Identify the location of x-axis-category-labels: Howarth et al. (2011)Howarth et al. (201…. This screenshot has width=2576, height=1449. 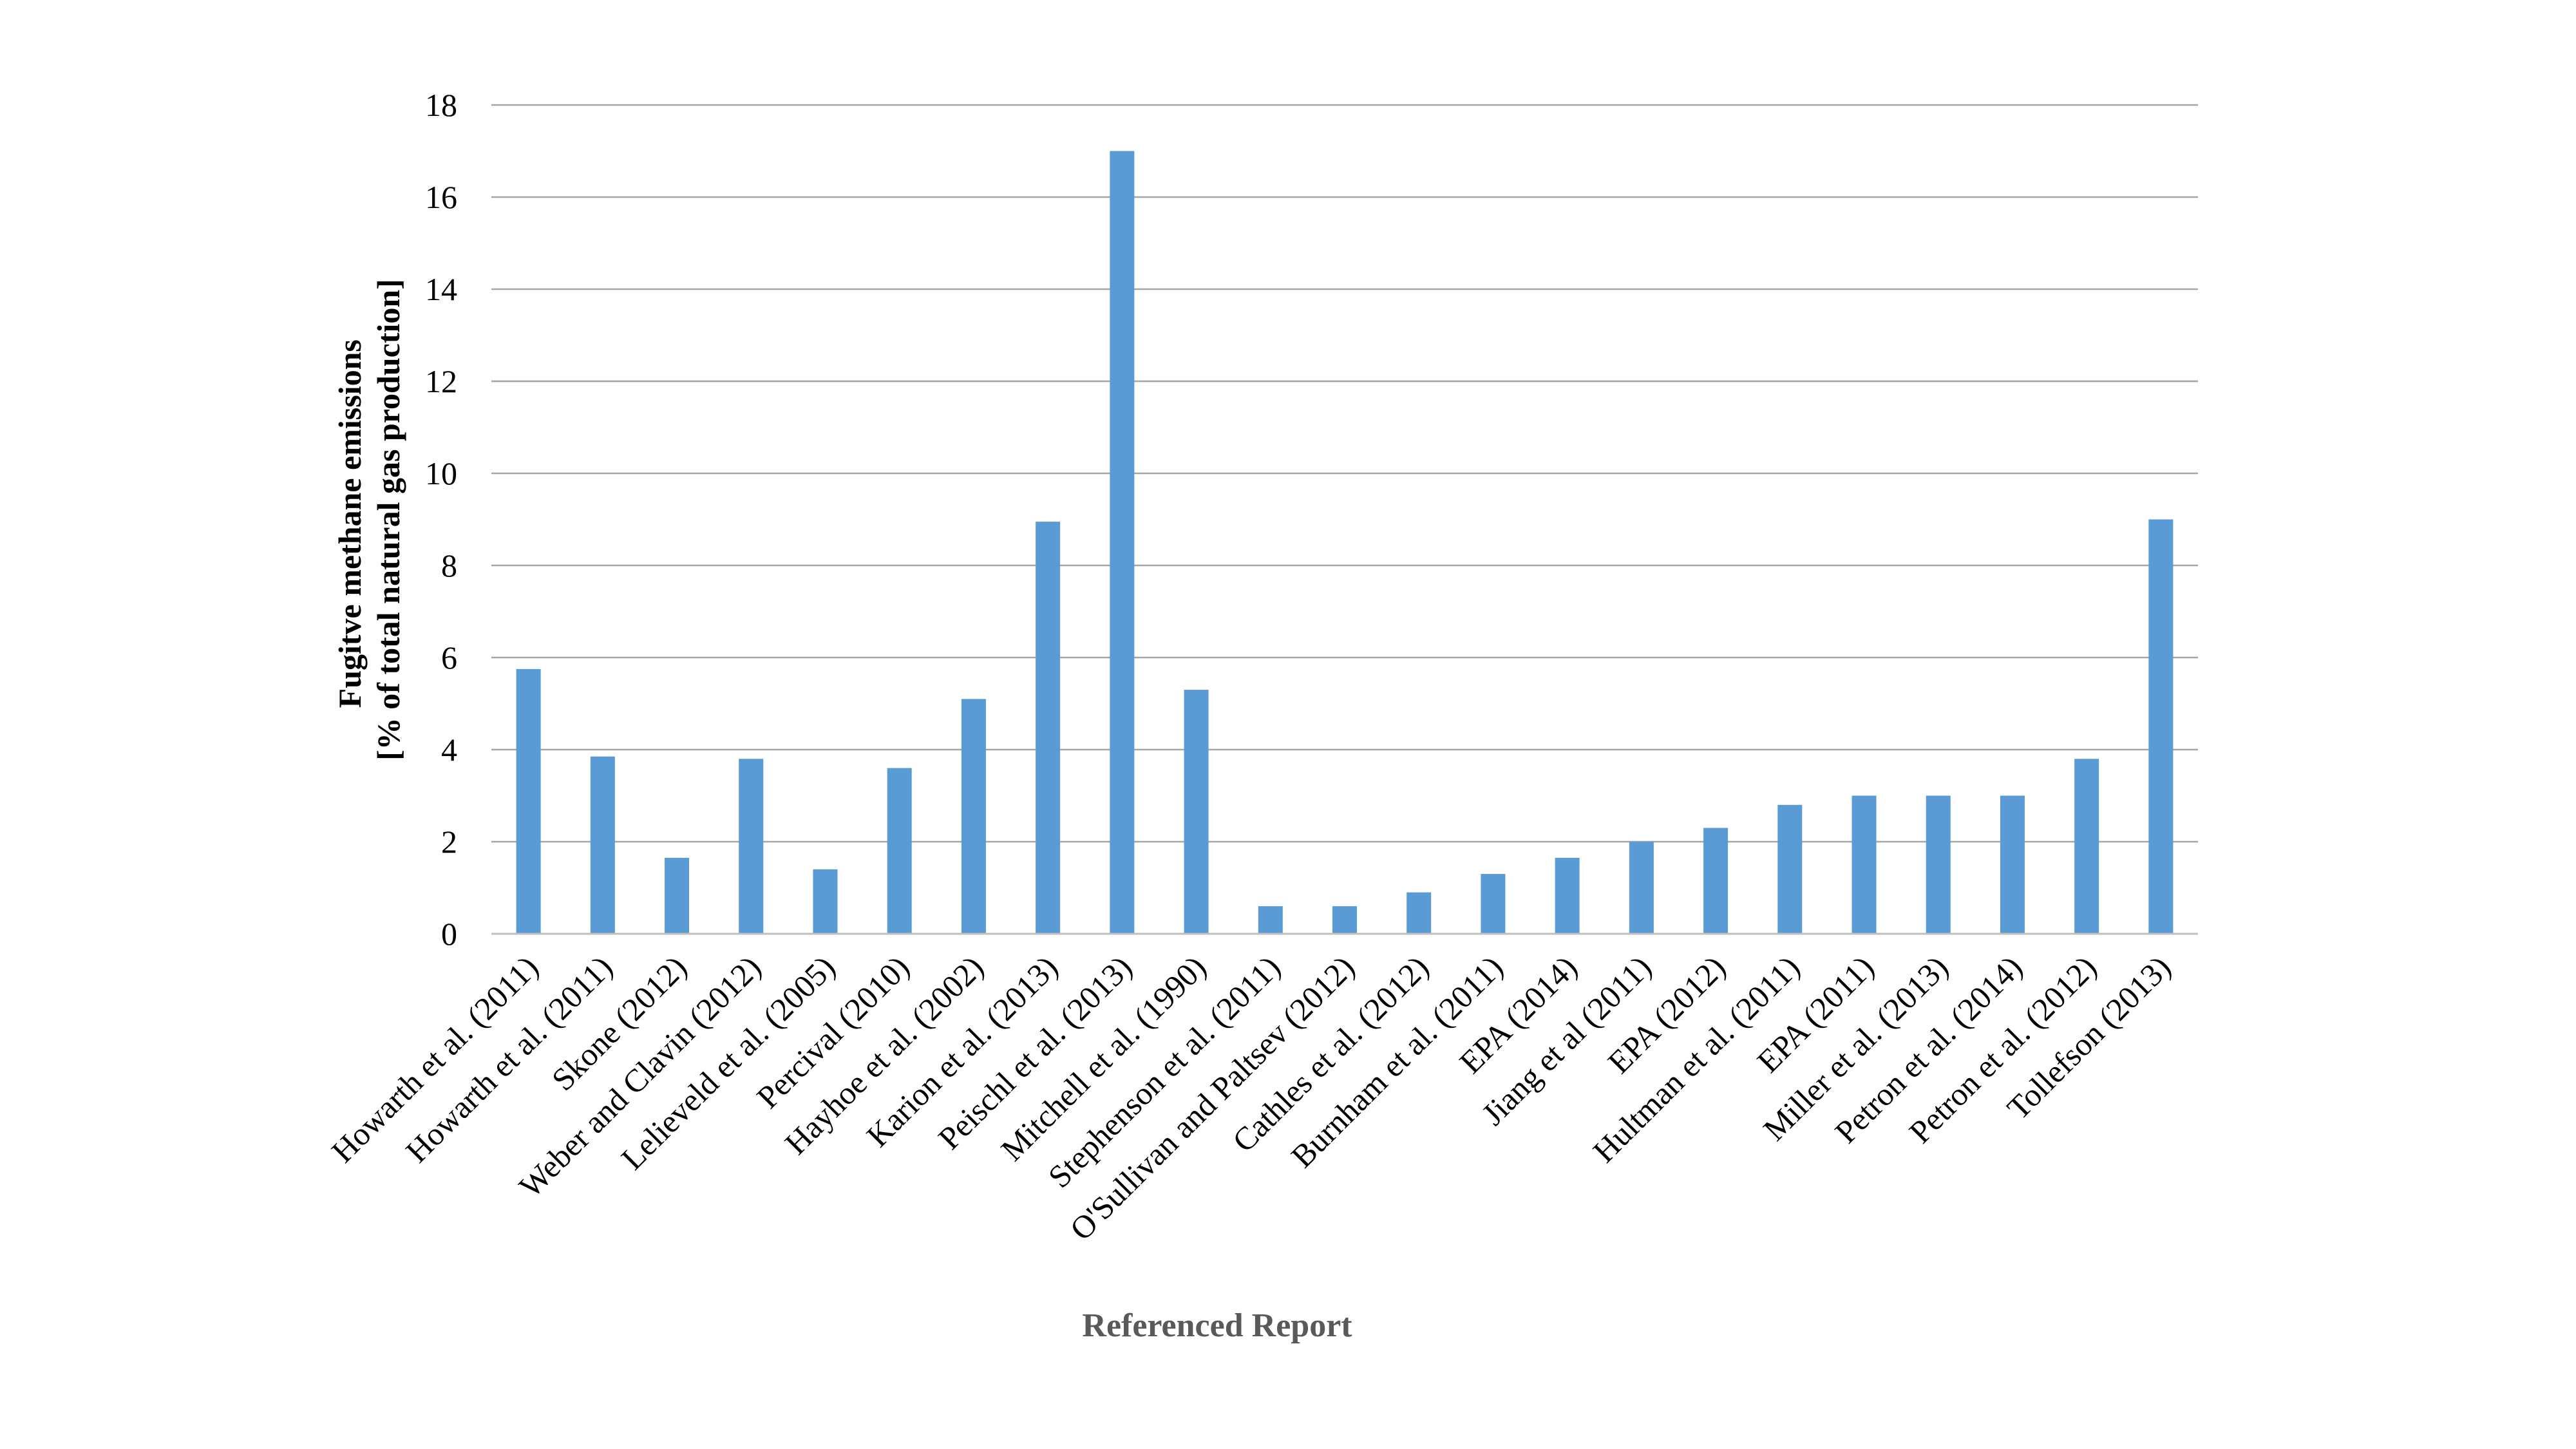
(1251, 1098).